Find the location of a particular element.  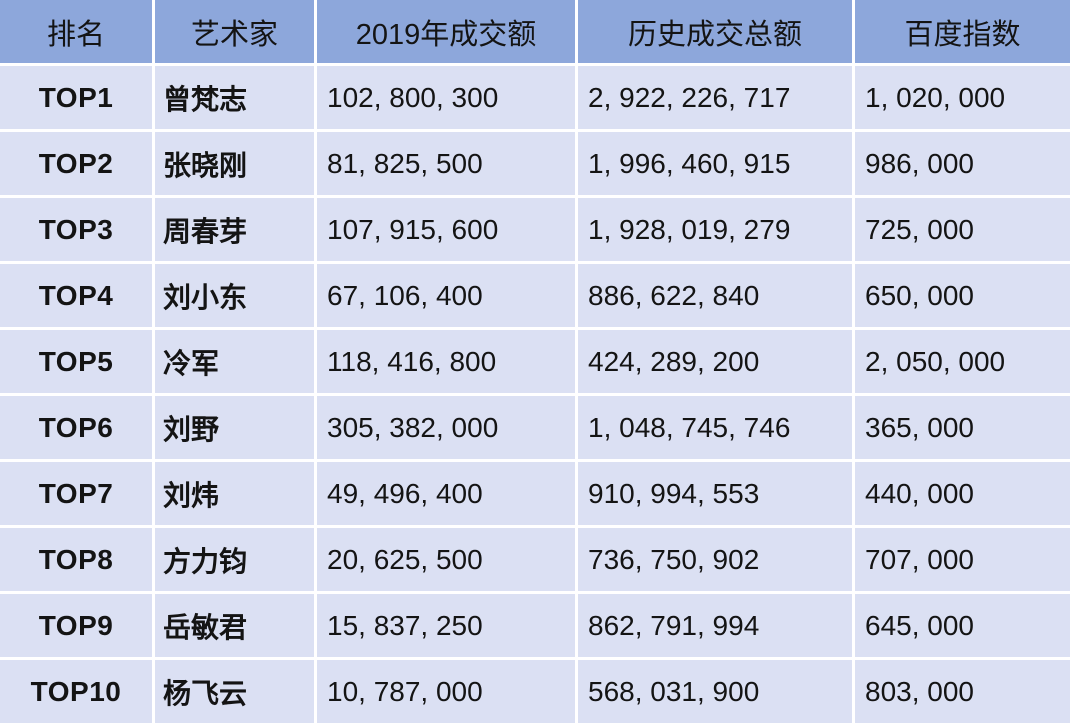

historical-total-cell: 2, 922, 226, 717 is located at coordinates (715, 97).